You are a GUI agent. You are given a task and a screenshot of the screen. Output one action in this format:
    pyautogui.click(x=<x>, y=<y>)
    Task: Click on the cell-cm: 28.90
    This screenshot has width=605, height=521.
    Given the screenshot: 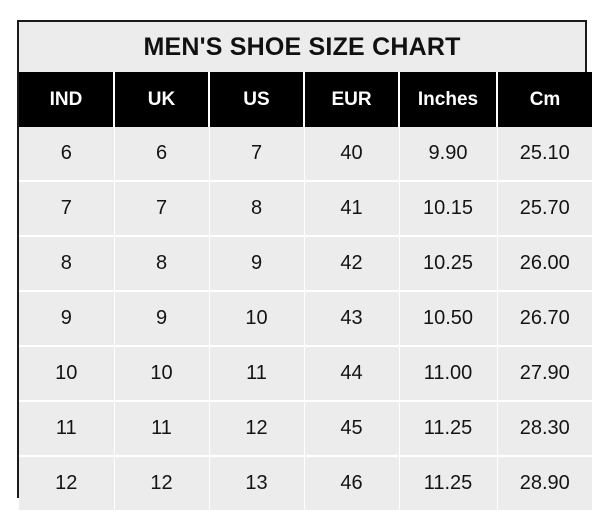 What is the action you would take?
    pyautogui.click(x=544, y=482)
    